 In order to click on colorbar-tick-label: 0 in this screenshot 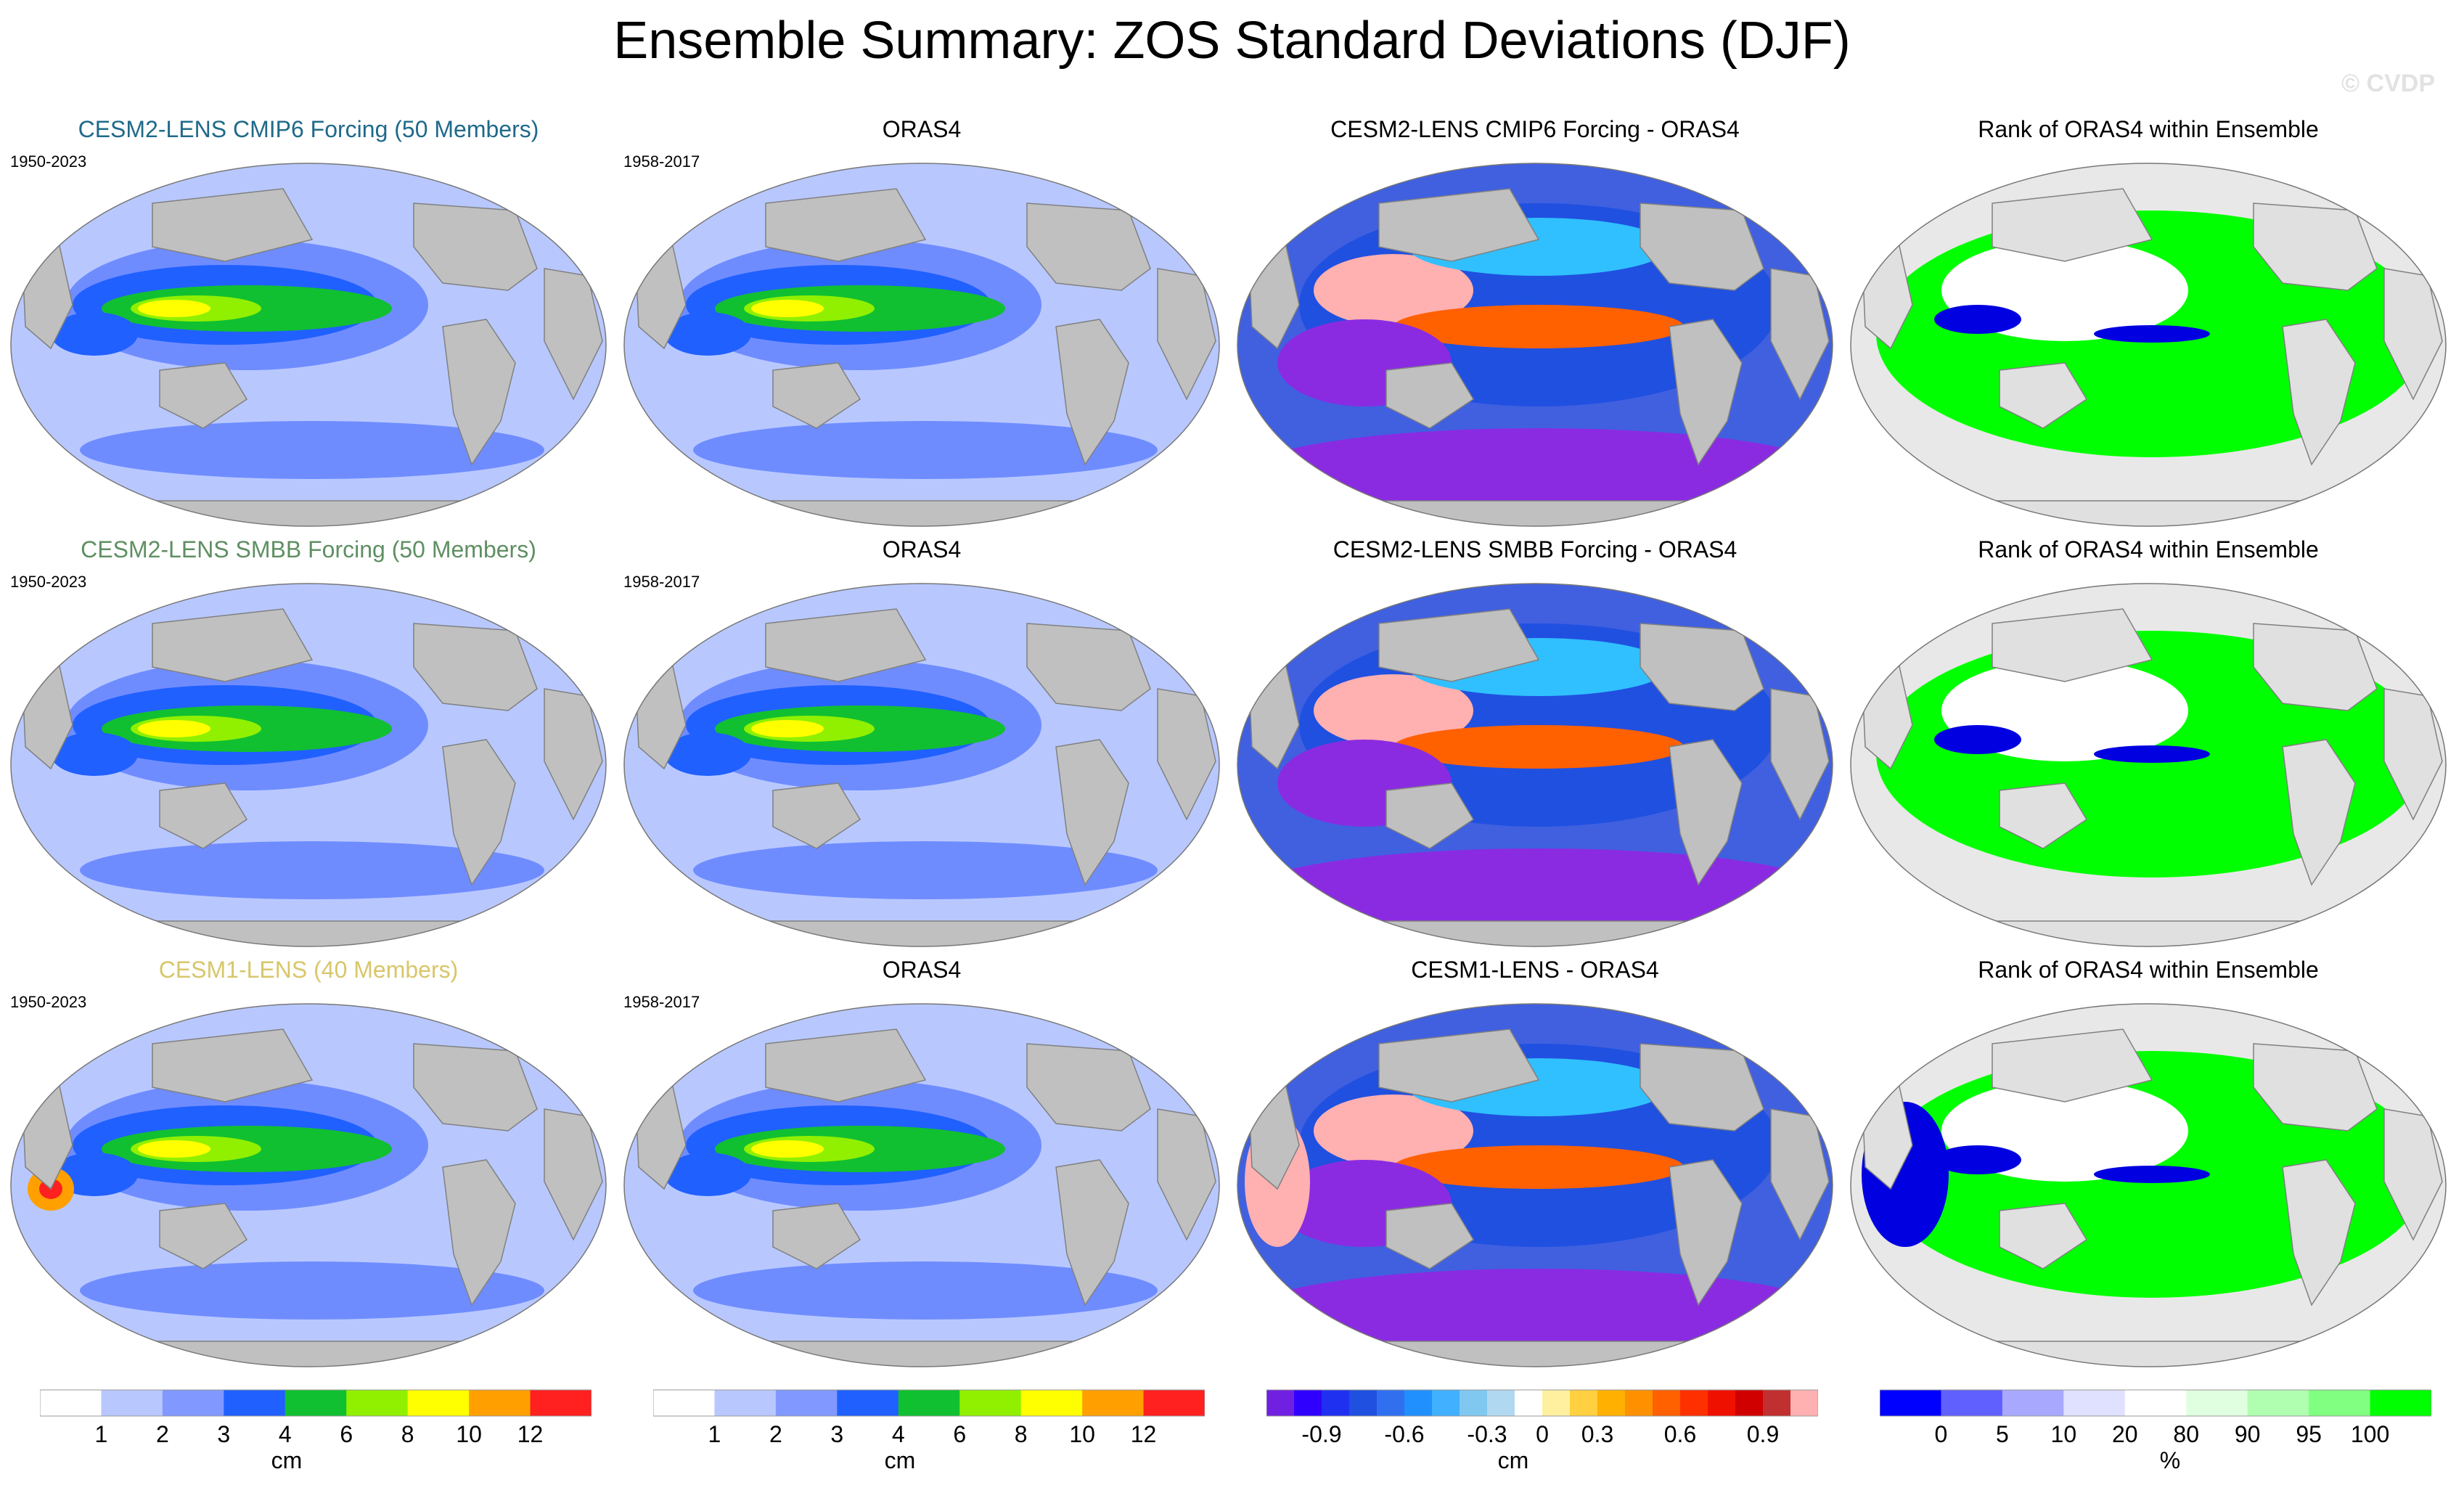, I will do `click(1941, 1434)`.